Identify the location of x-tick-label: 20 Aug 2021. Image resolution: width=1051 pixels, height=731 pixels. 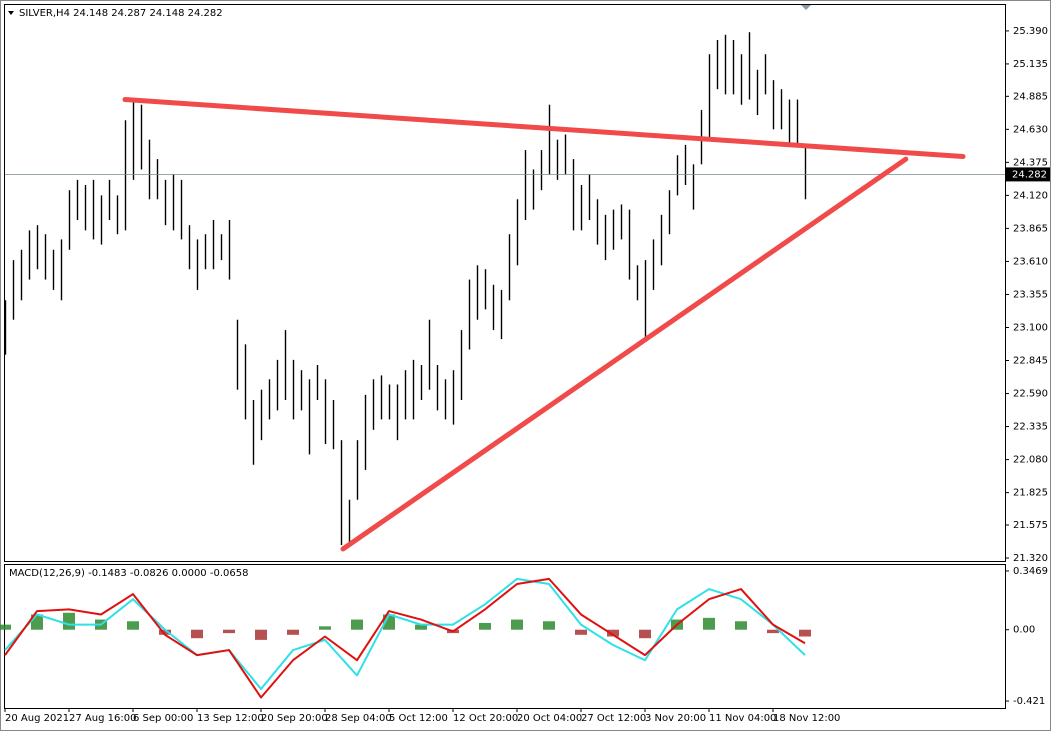
(37, 718).